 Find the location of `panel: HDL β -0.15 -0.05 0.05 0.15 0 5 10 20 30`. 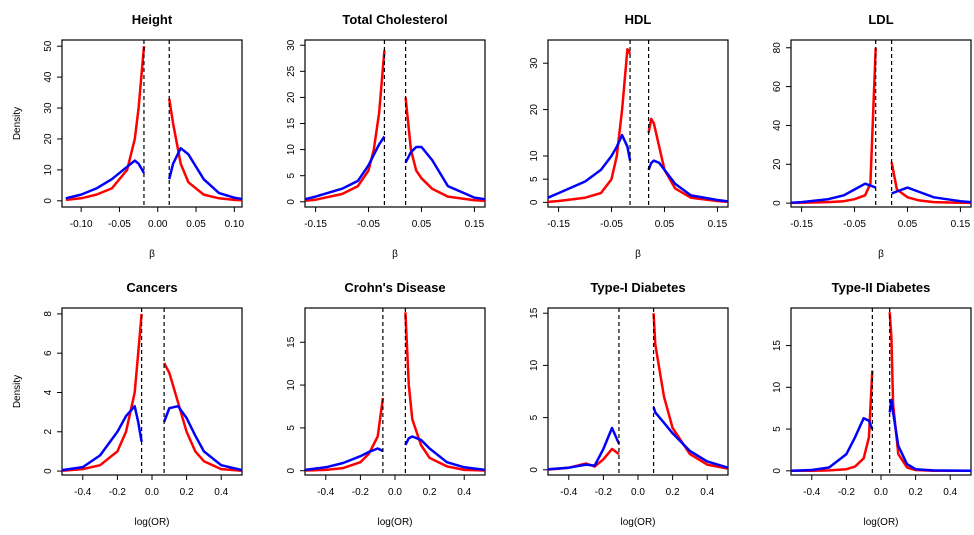

panel: HDL β -0.15 -0.05 0.05 0.15 0 5 10 20 30 is located at coordinates (629, 136).